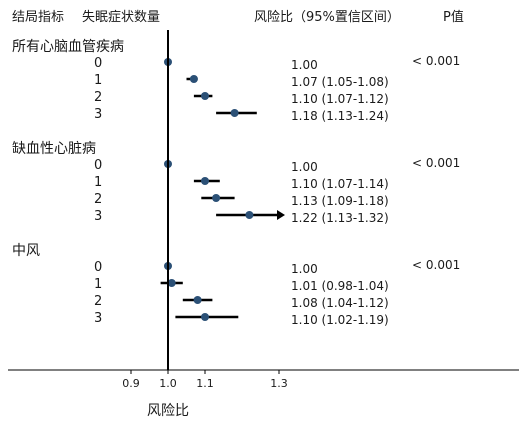 The width and height of the screenshot is (527, 428). I want to click on x-tick-label: 0.9, so click(131, 383).